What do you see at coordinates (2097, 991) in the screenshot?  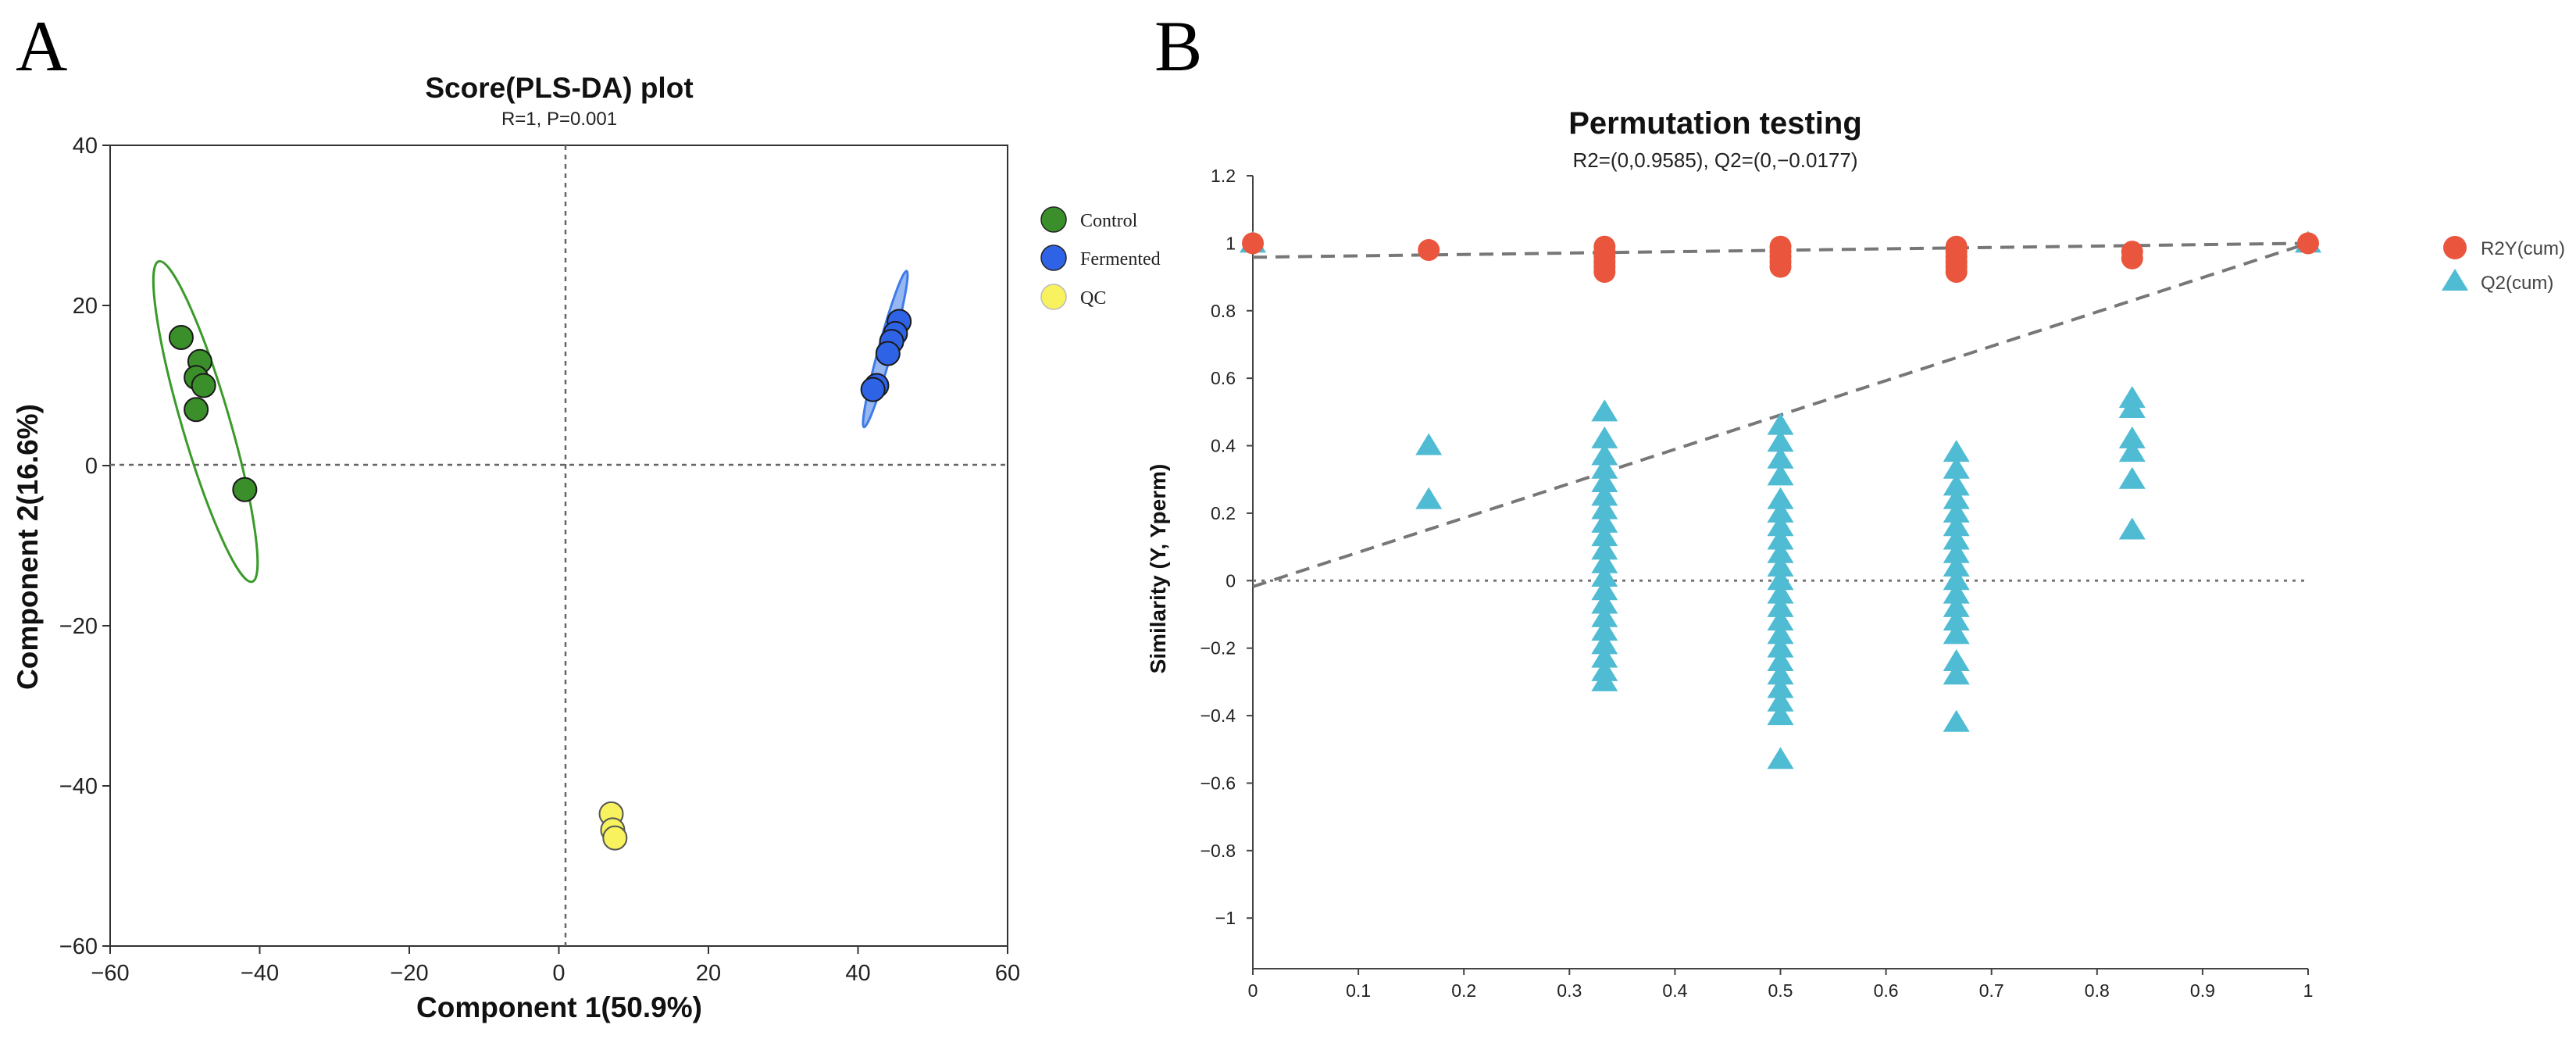 I see `x-tick-label: 0.8` at bounding box center [2097, 991].